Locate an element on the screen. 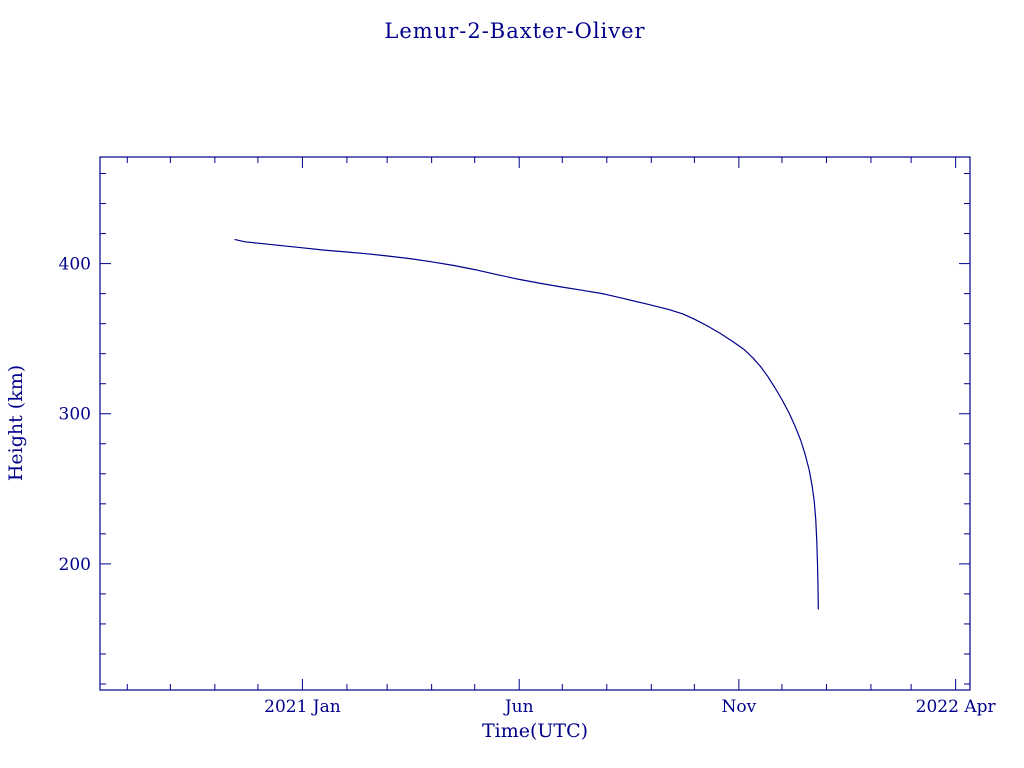 Image resolution: width=1024 pixels, height=768 pixels. chart-title: Lemur-2-Baxter-Oliver is located at coordinates (514, 31).